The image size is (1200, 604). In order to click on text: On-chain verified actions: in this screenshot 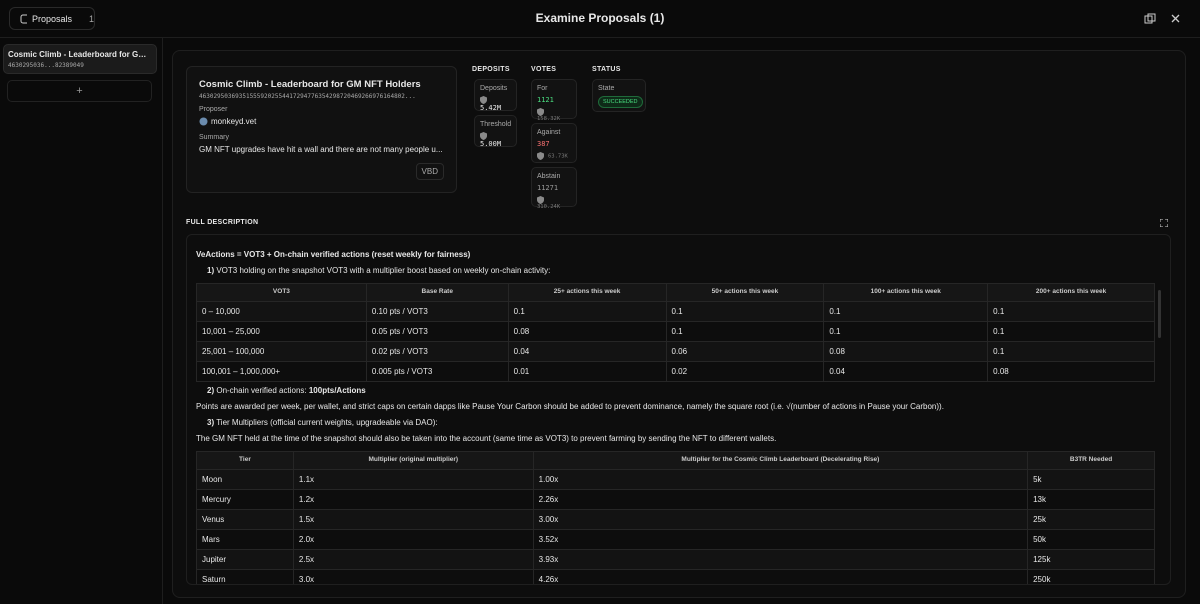, I will do `click(261, 390)`.